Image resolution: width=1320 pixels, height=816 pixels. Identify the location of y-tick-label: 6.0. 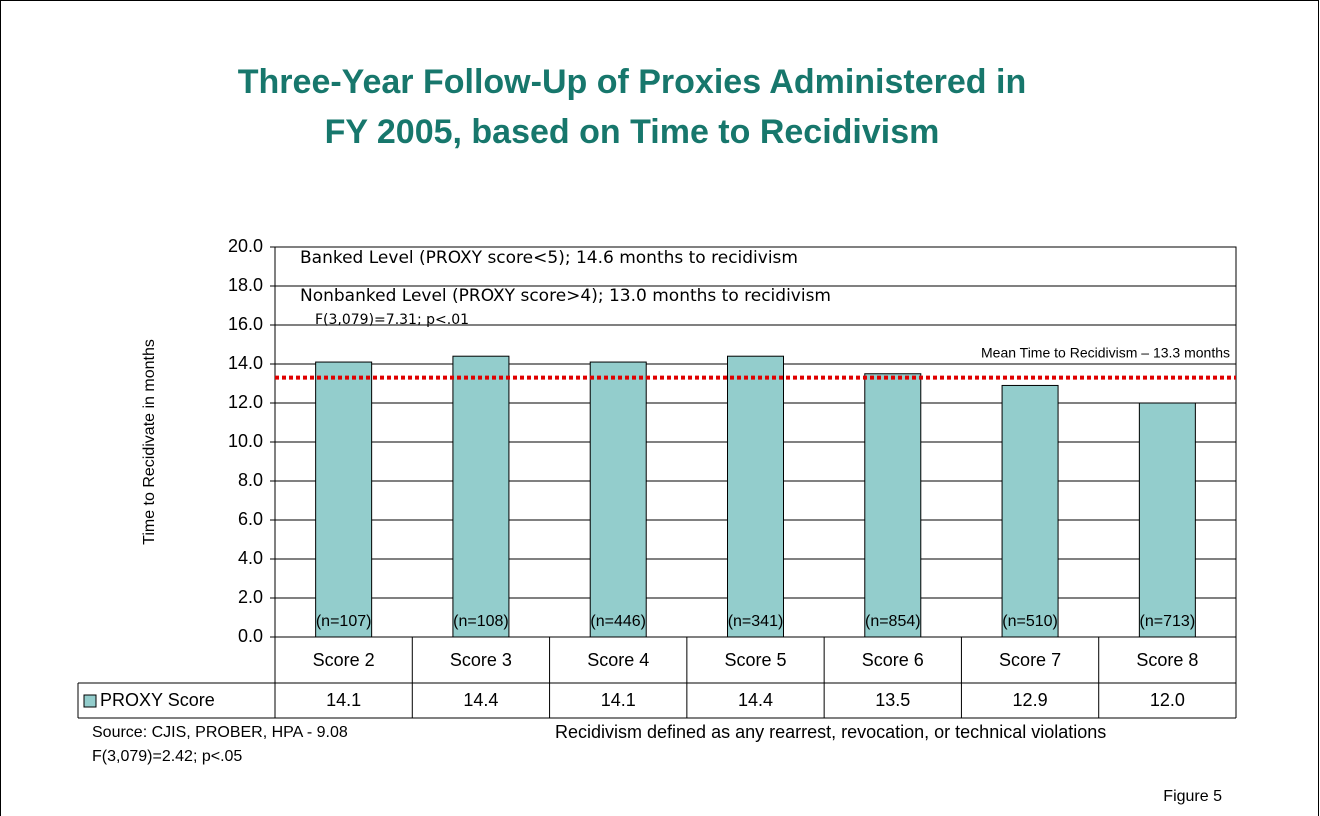
(250, 519).